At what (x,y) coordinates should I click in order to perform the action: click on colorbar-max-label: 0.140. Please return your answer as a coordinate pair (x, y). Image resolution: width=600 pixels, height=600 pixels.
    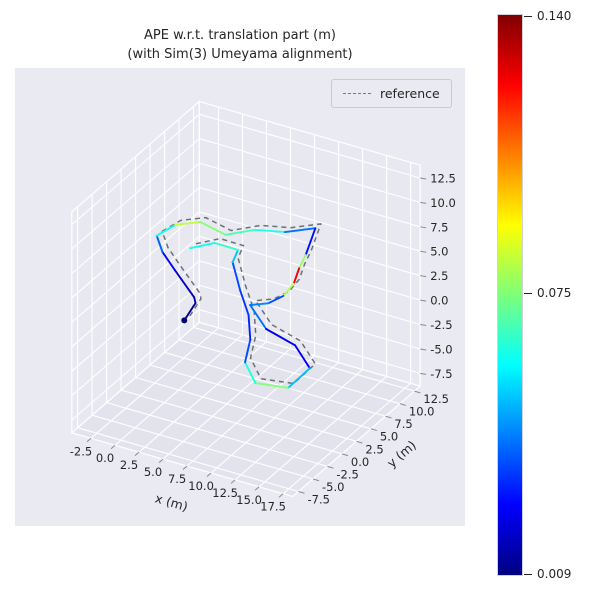
    Looking at the image, I should click on (554, 16).